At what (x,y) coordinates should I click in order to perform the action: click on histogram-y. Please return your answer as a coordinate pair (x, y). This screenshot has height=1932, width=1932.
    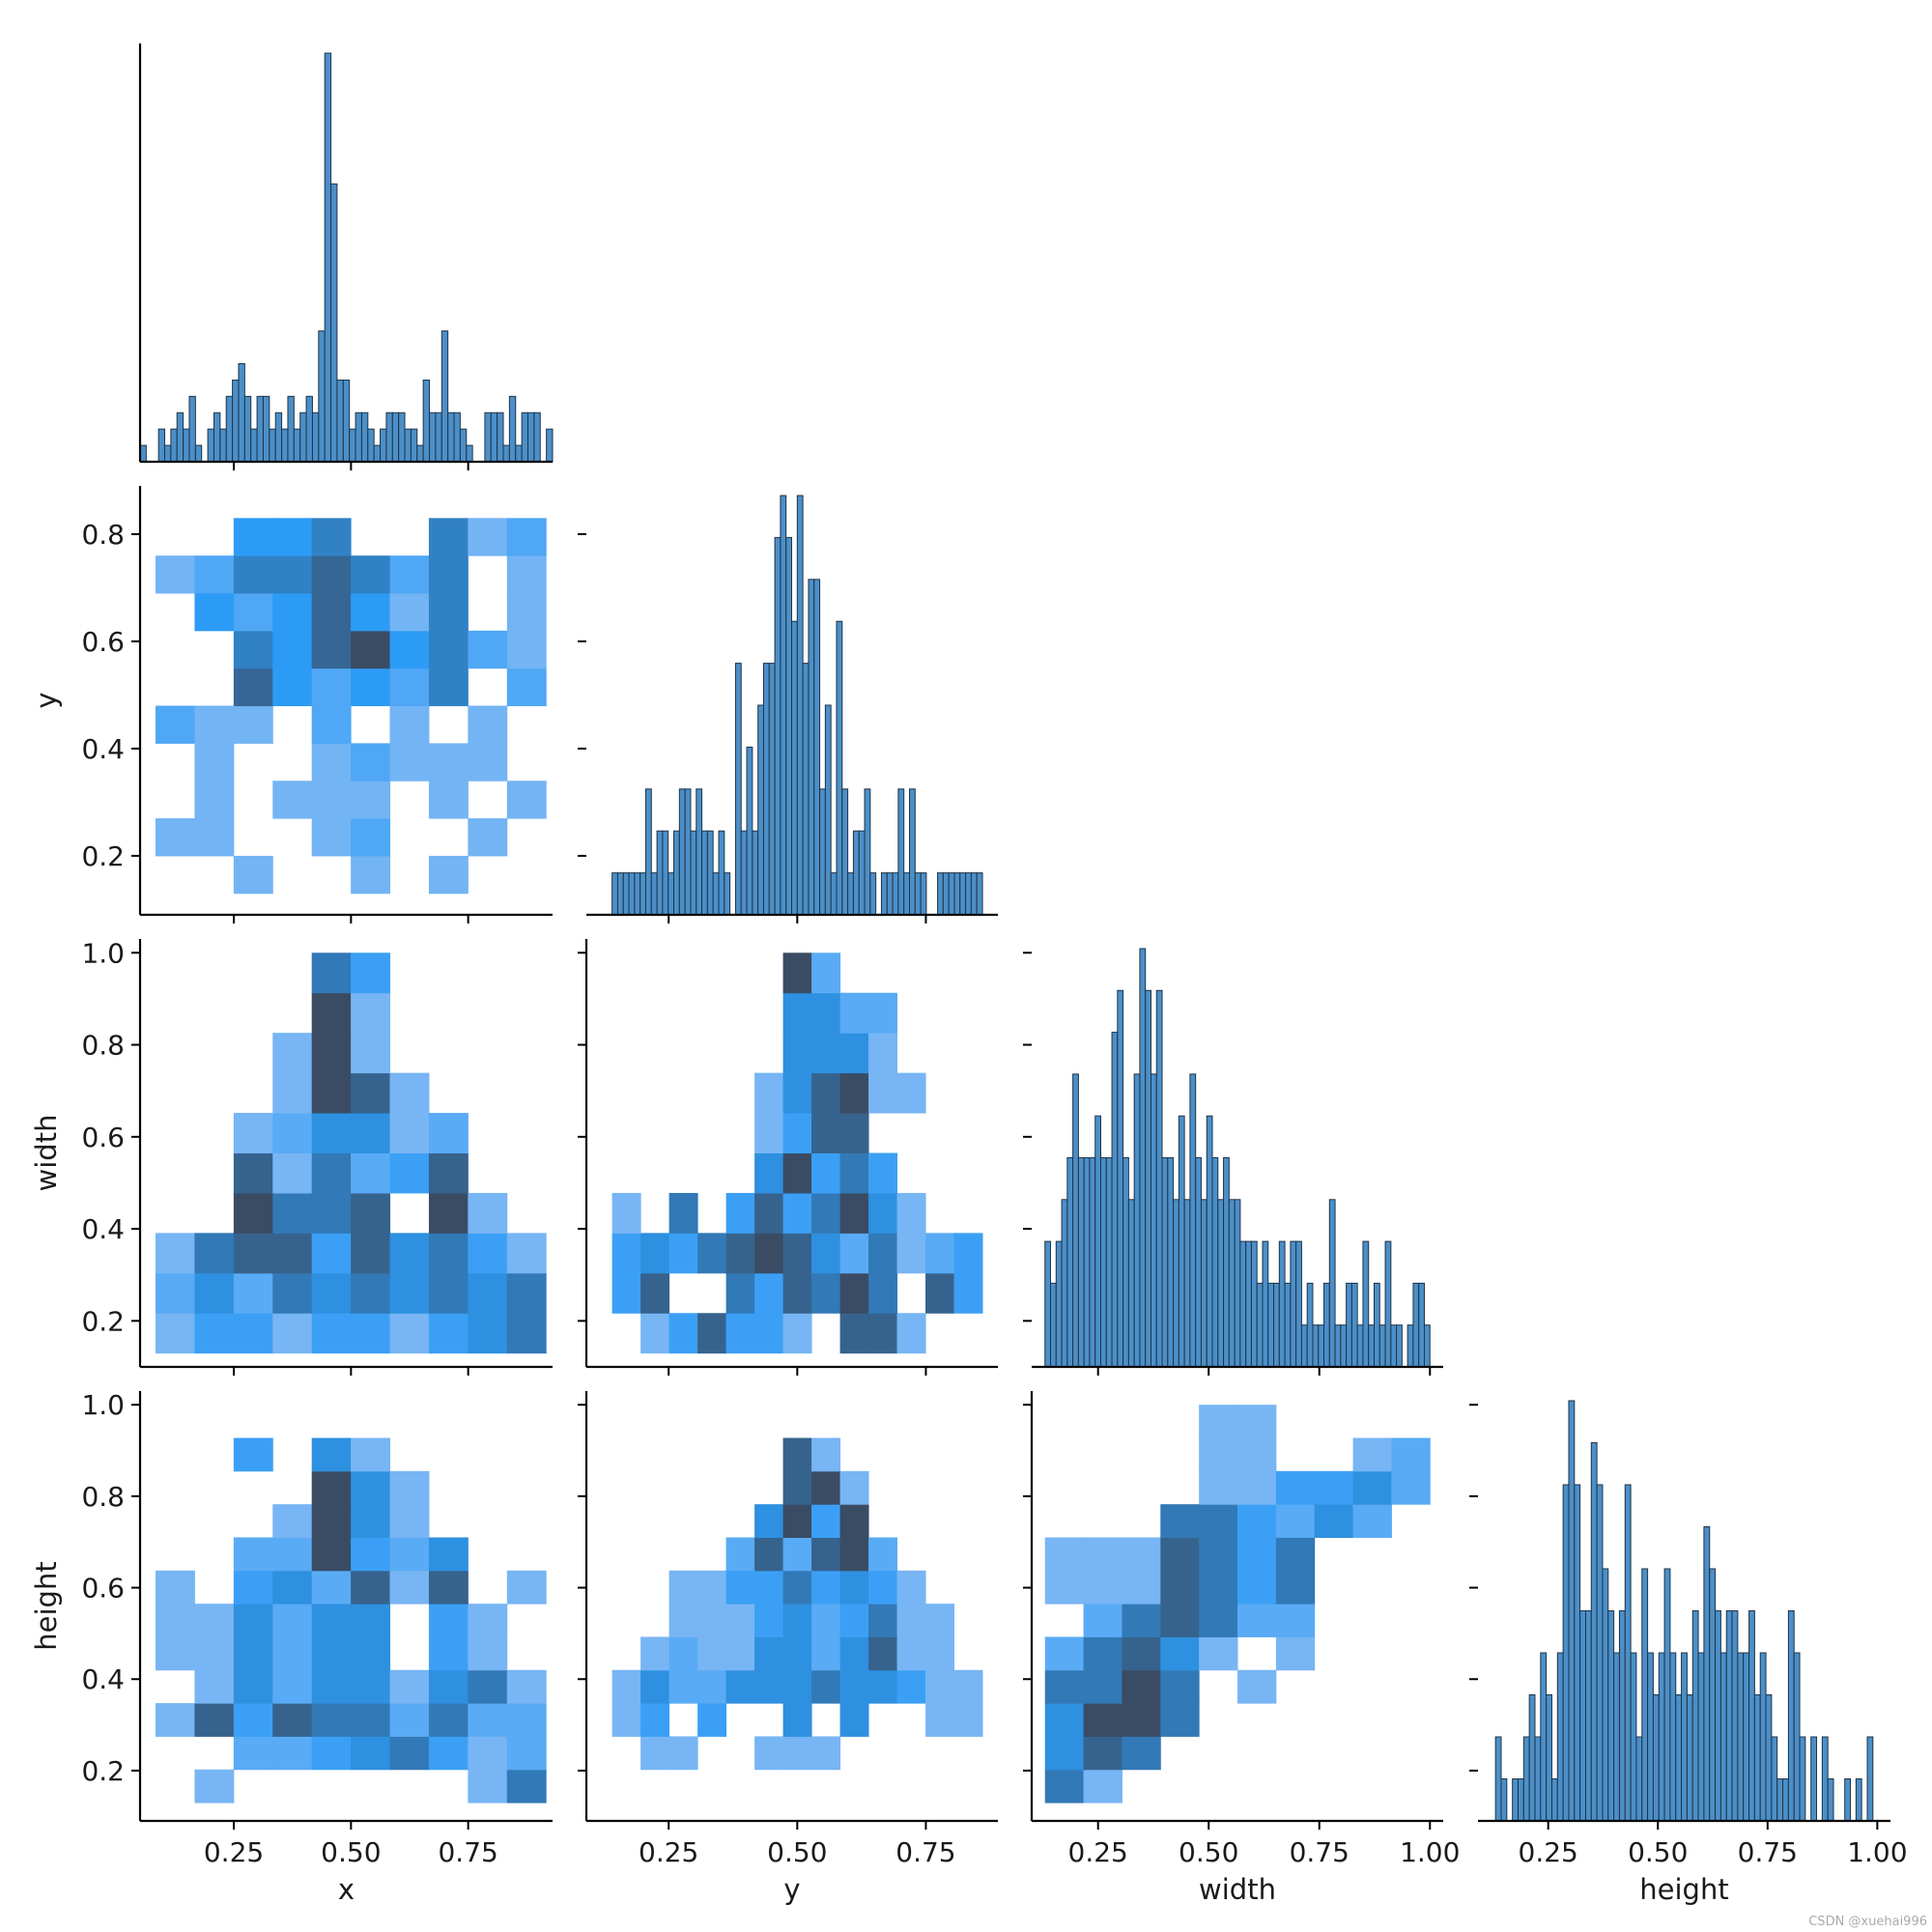
    Looking at the image, I should click on (797, 705).